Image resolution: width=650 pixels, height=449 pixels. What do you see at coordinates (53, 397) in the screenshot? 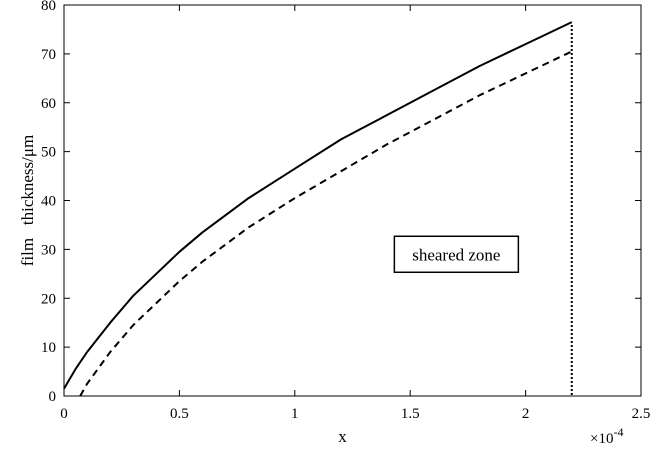
I see `y-tick-label: 0` at bounding box center [53, 397].